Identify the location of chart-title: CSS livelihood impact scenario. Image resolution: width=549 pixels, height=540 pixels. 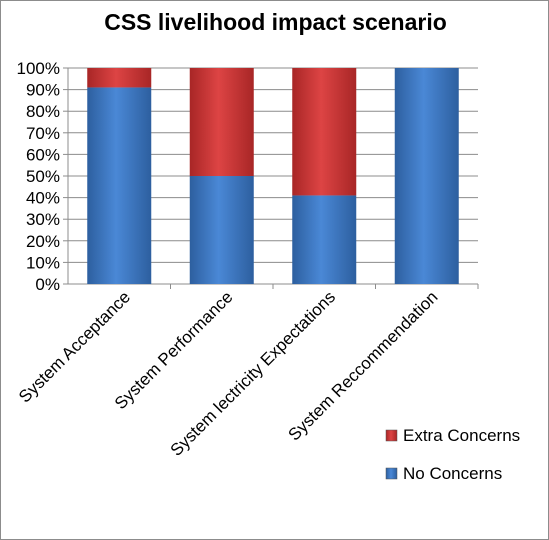
(275, 22).